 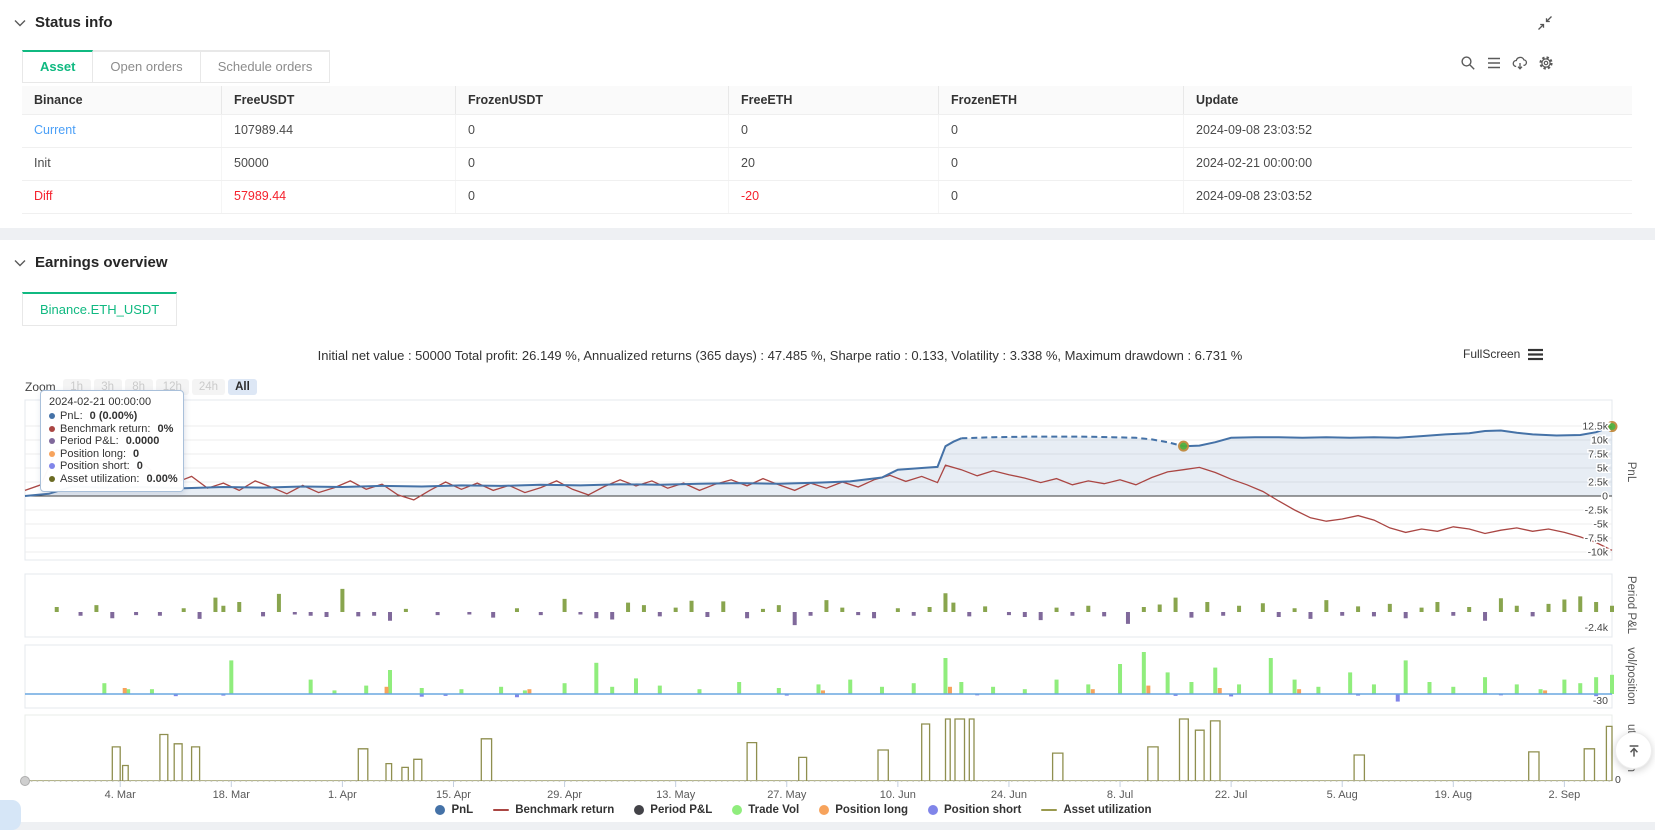 What do you see at coordinates (1494, 63) in the screenshot?
I see `menu-icon` at bounding box center [1494, 63].